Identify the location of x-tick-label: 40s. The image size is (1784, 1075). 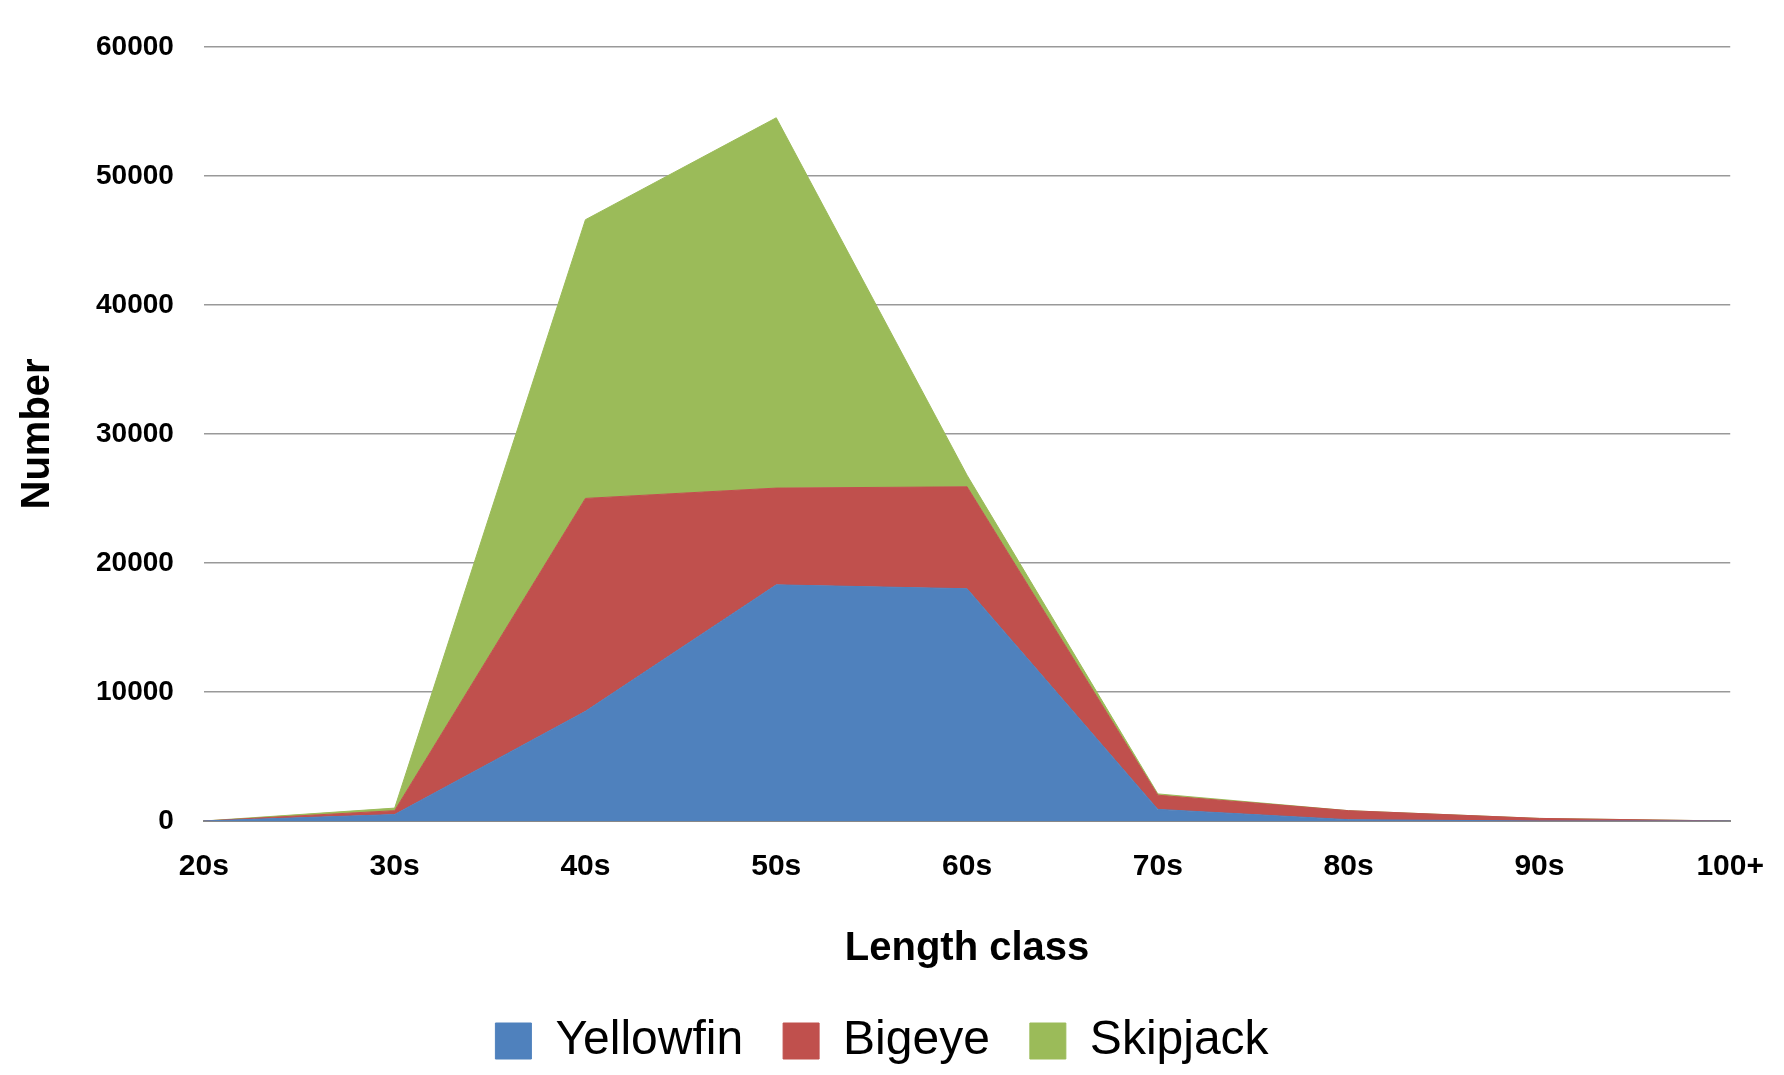
(585, 865).